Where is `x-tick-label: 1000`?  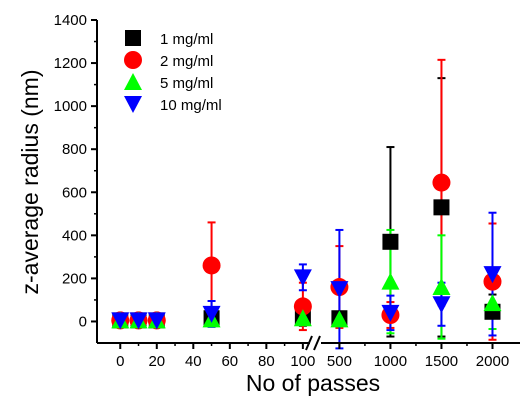
x-tick-label: 1000 is located at coordinates (390, 361).